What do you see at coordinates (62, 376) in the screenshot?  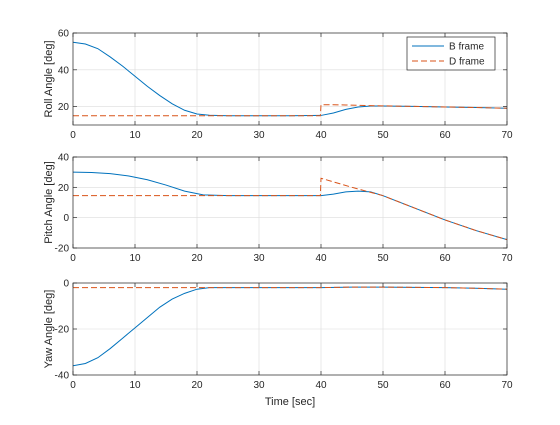 I see `y-tick-label: -40` at bounding box center [62, 376].